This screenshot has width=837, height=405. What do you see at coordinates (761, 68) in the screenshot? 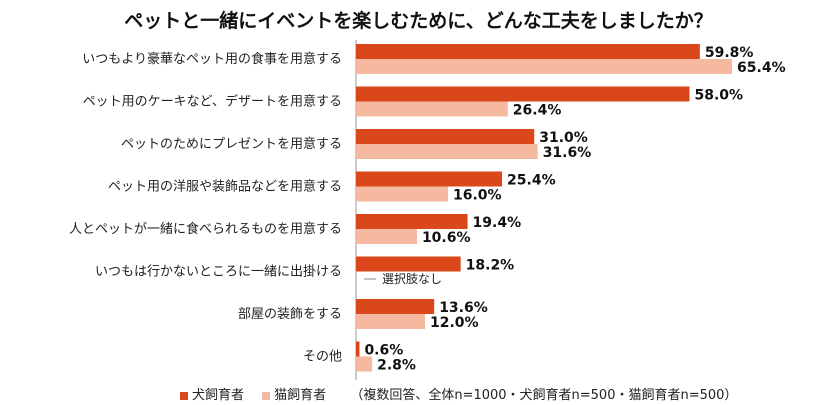
I see `cat-value-label: 65.4%` at bounding box center [761, 68].